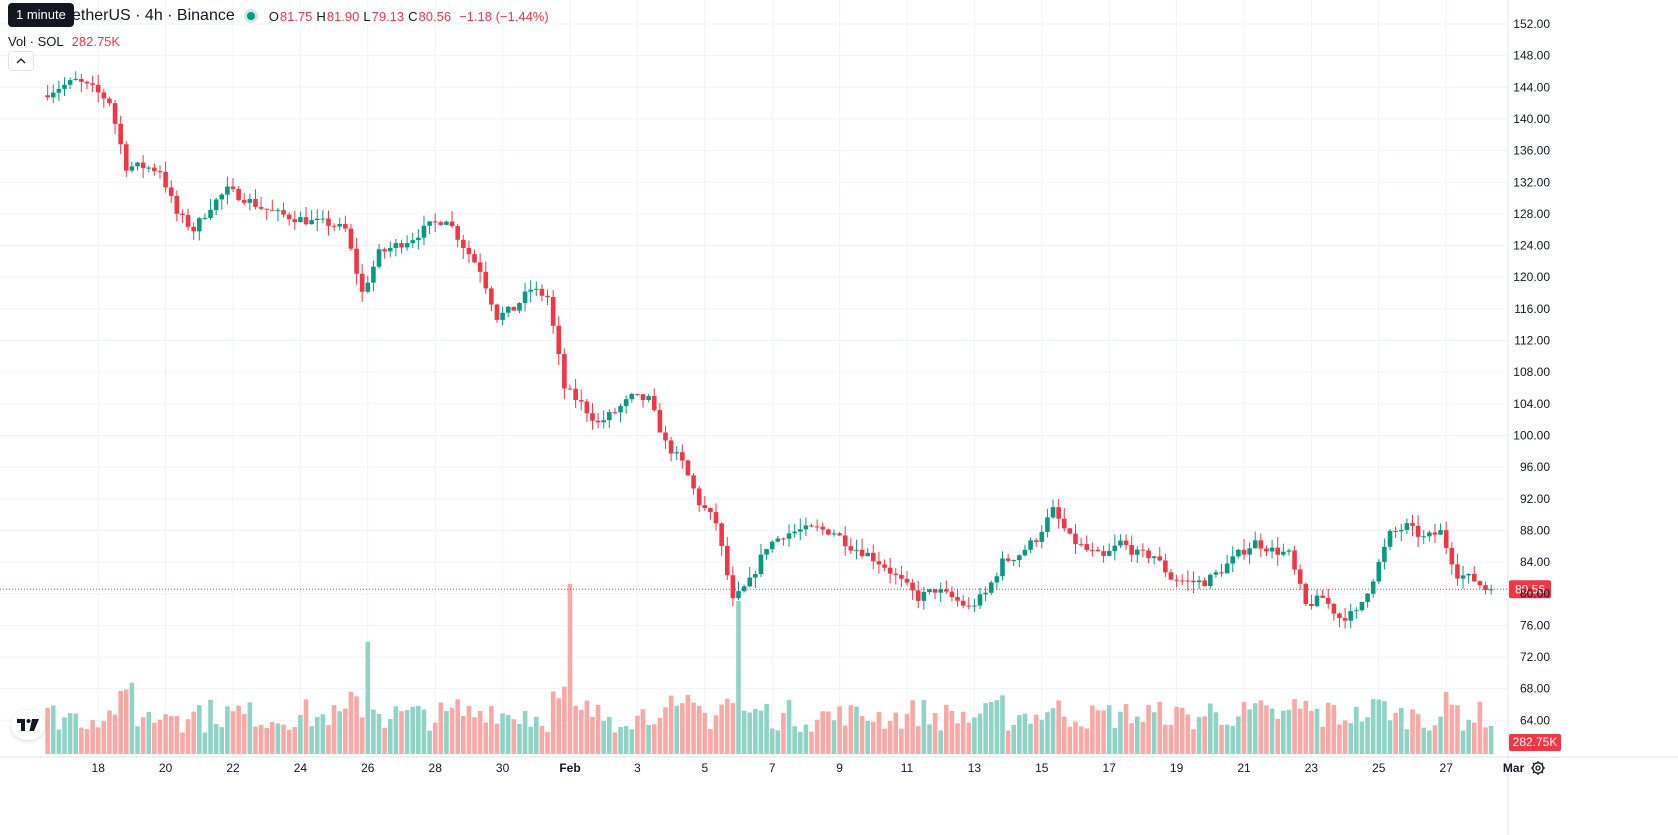  I want to click on symbol-title: TetherUS · 4h · Binance, so click(149, 15).